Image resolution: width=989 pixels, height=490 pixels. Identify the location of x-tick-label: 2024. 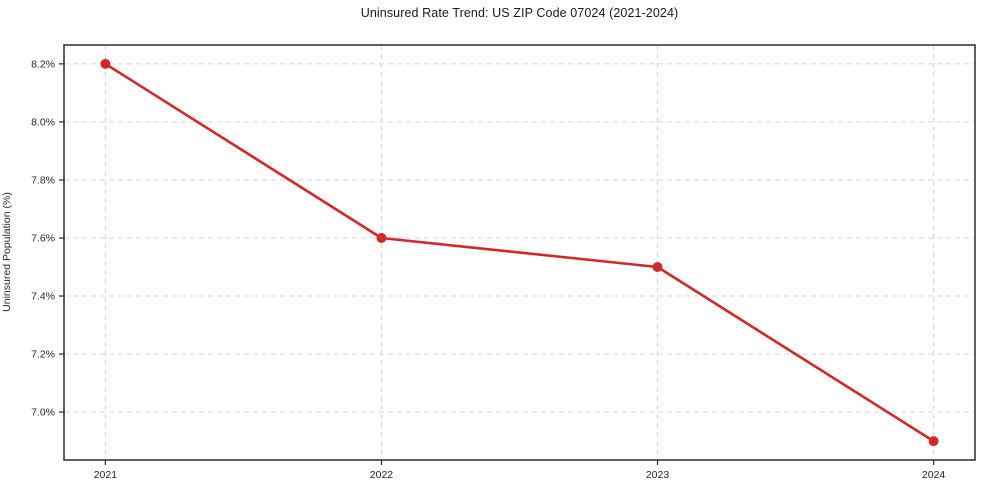
(934, 475).